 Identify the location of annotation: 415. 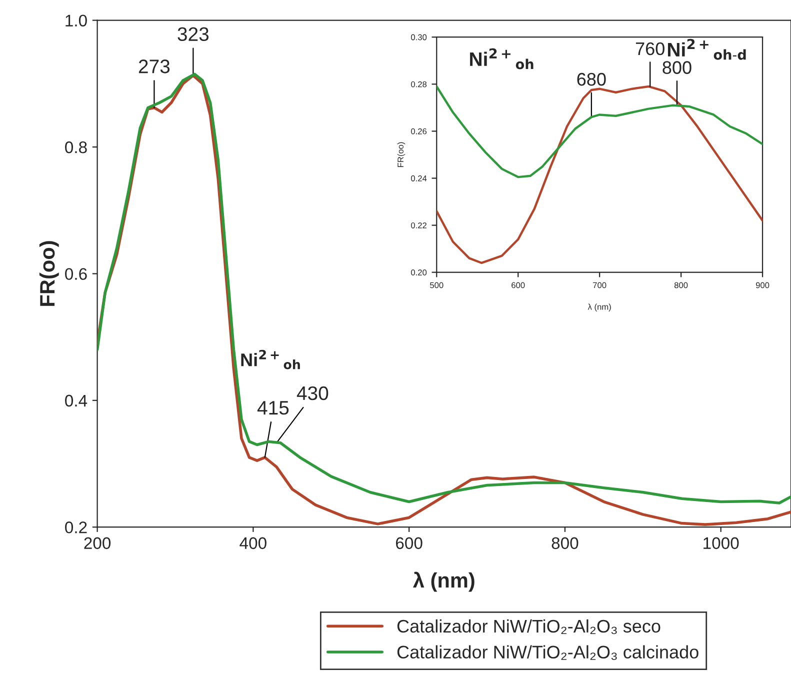
(273, 408).